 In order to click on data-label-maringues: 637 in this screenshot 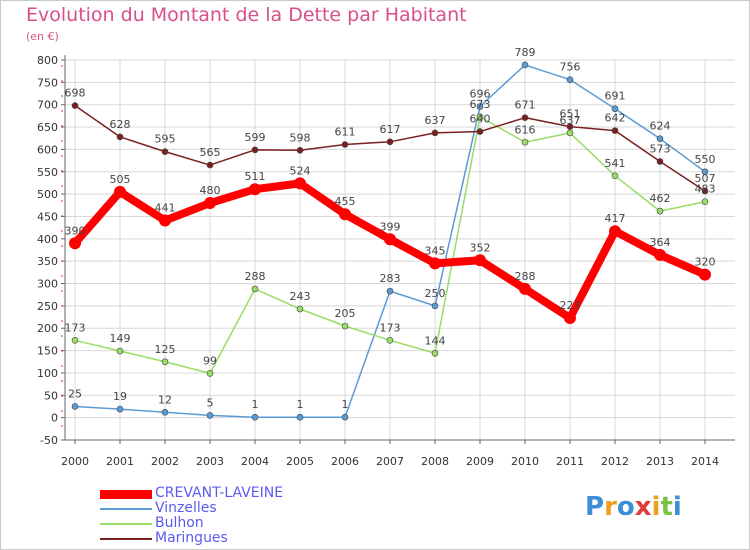, I will do `click(435, 120)`.